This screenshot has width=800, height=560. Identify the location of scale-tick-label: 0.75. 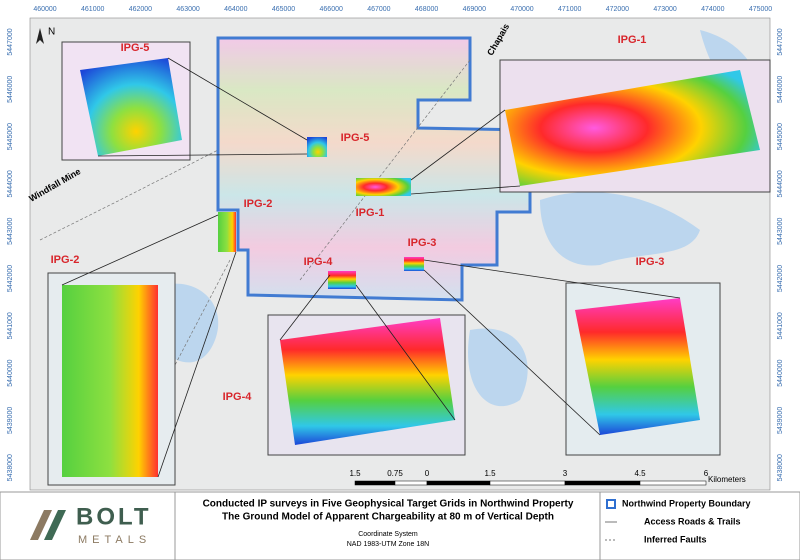
(395, 473).